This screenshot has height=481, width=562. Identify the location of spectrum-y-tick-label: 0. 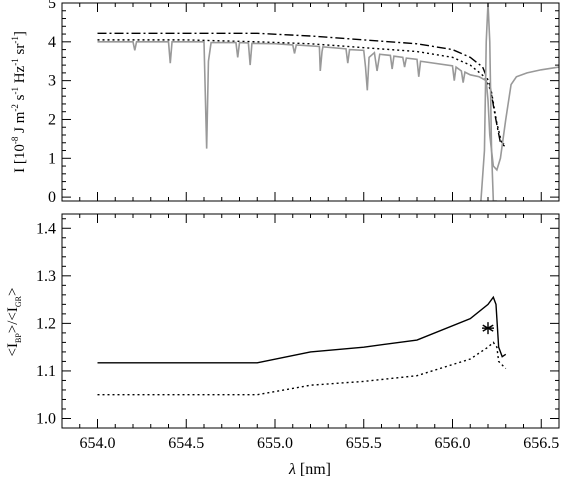
(52, 197).